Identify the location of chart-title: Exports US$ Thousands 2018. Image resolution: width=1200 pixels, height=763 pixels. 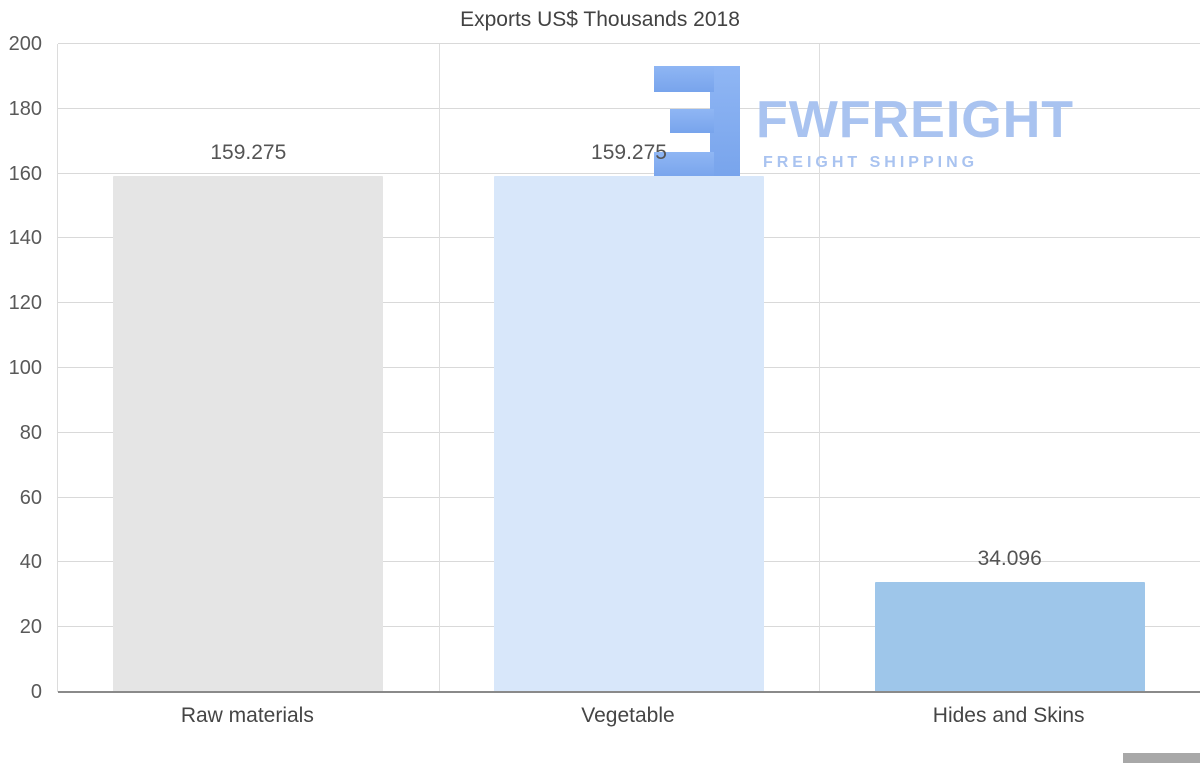
(600, 19).